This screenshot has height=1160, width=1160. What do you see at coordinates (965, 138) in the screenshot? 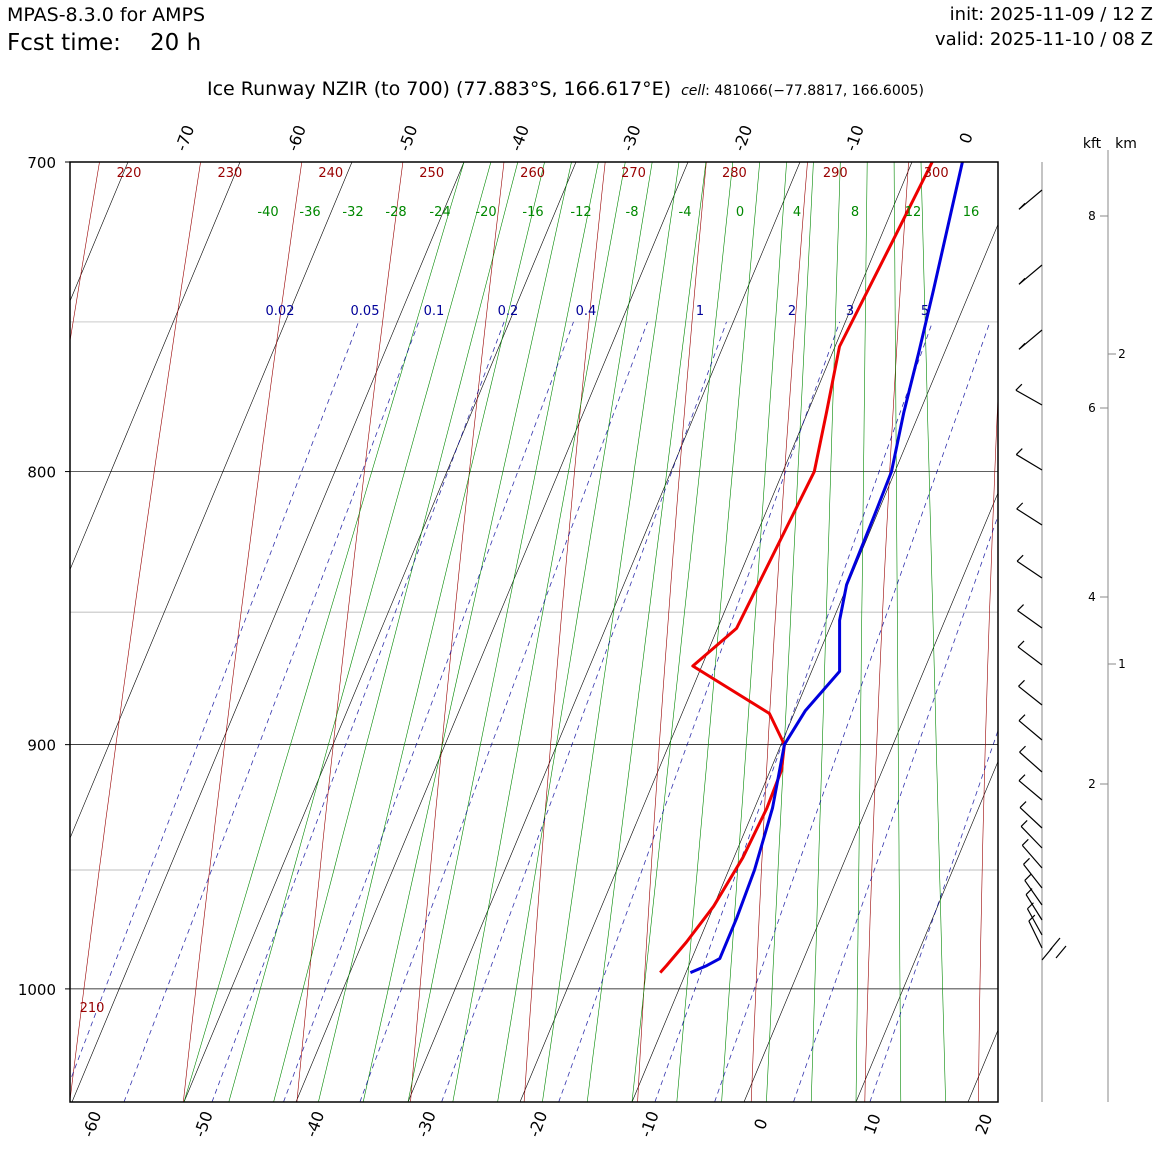
I see `temperature-top-tick-label: 0` at bounding box center [965, 138].